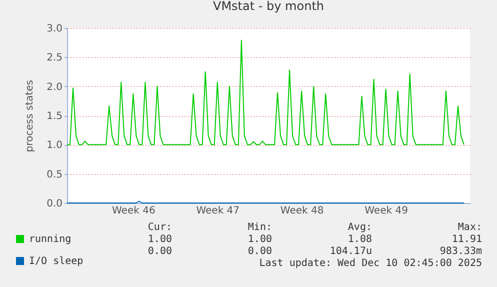  Describe the element at coordinates (56, 261) in the screenshot. I see `legend-label: I/O sleep` at that location.